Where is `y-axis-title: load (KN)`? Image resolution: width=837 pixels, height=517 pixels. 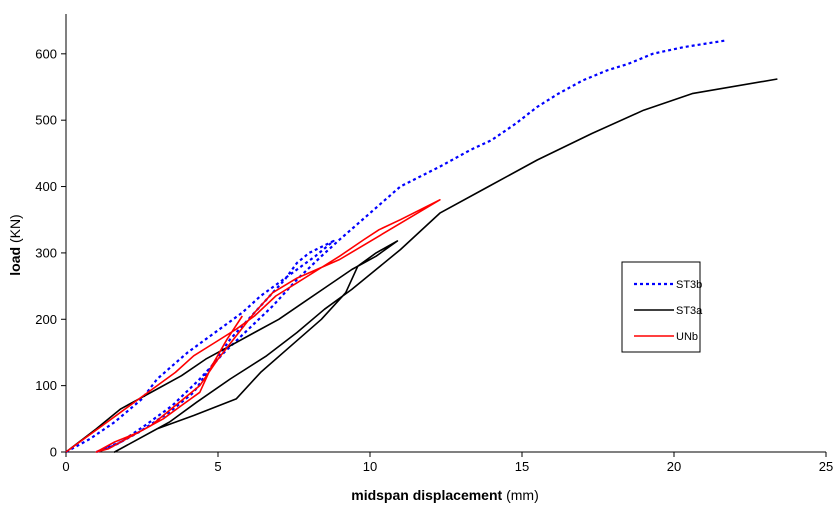
y-axis-title: load (KN) is located at coordinates (15, 244).